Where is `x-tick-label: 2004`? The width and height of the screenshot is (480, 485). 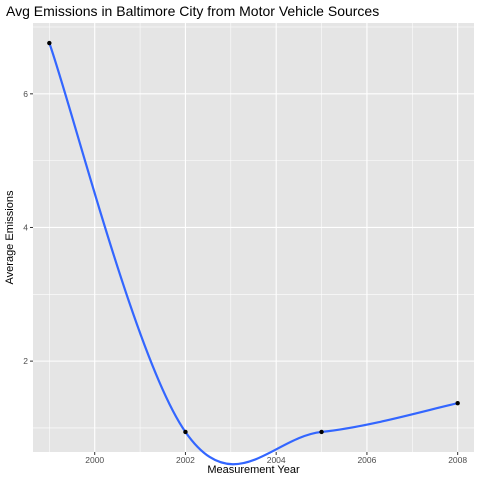 x-tick-label: 2004 is located at coordinates (276, 460).